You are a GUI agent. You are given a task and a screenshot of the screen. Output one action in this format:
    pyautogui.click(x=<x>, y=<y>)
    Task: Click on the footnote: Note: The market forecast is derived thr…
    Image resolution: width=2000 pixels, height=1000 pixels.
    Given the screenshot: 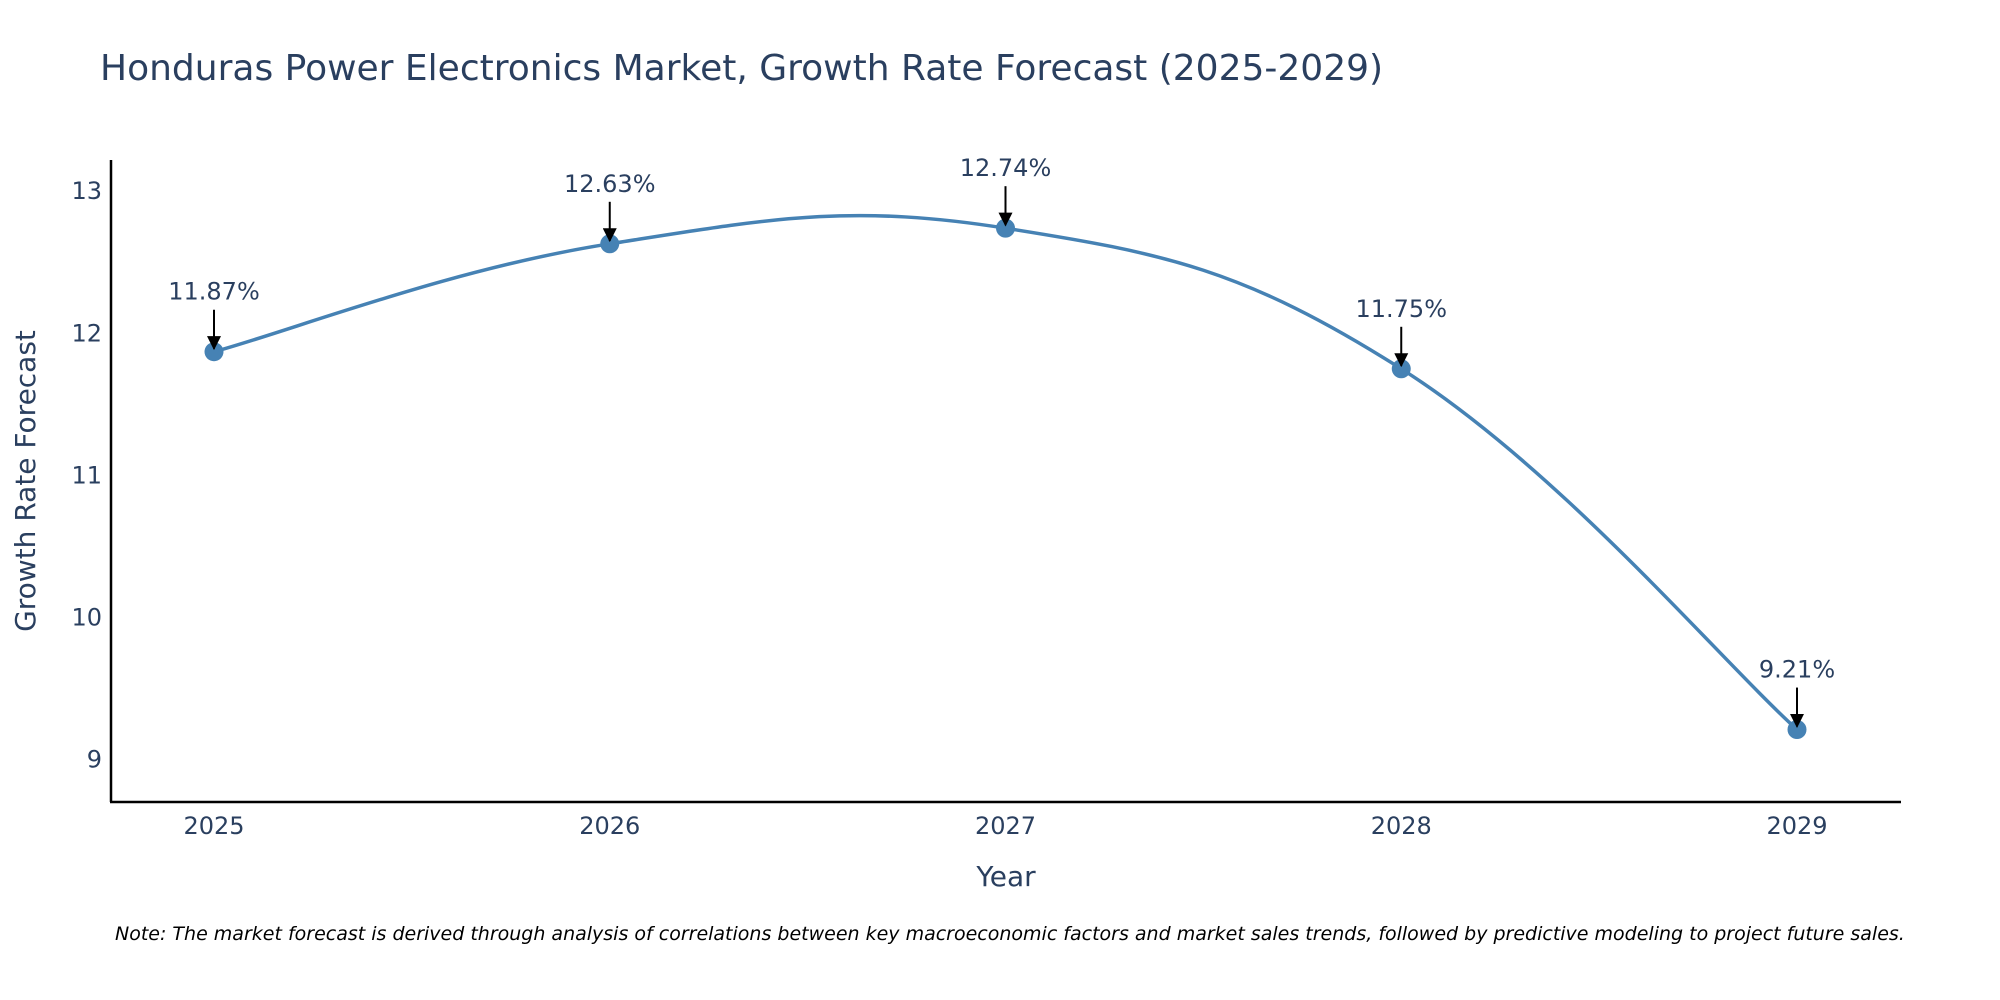 What is the action you would take?
    pyautogui.click(x=1010, y=934)
    